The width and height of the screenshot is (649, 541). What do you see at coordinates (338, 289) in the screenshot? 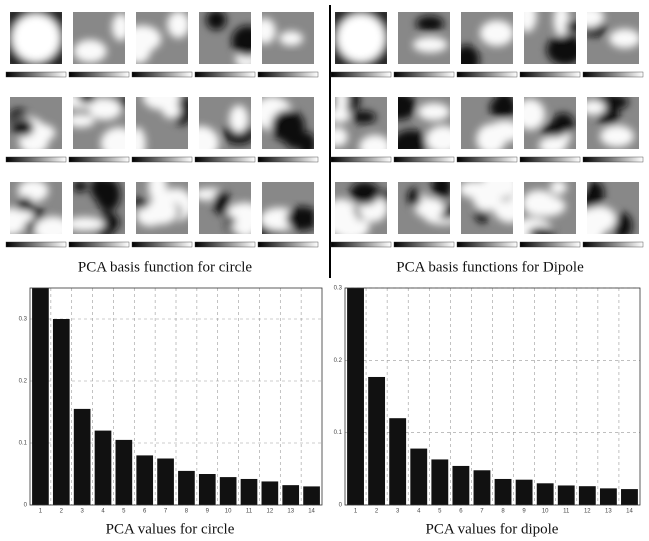
I see `y-tick-label: 0.3` at bounding box center [338, 289].